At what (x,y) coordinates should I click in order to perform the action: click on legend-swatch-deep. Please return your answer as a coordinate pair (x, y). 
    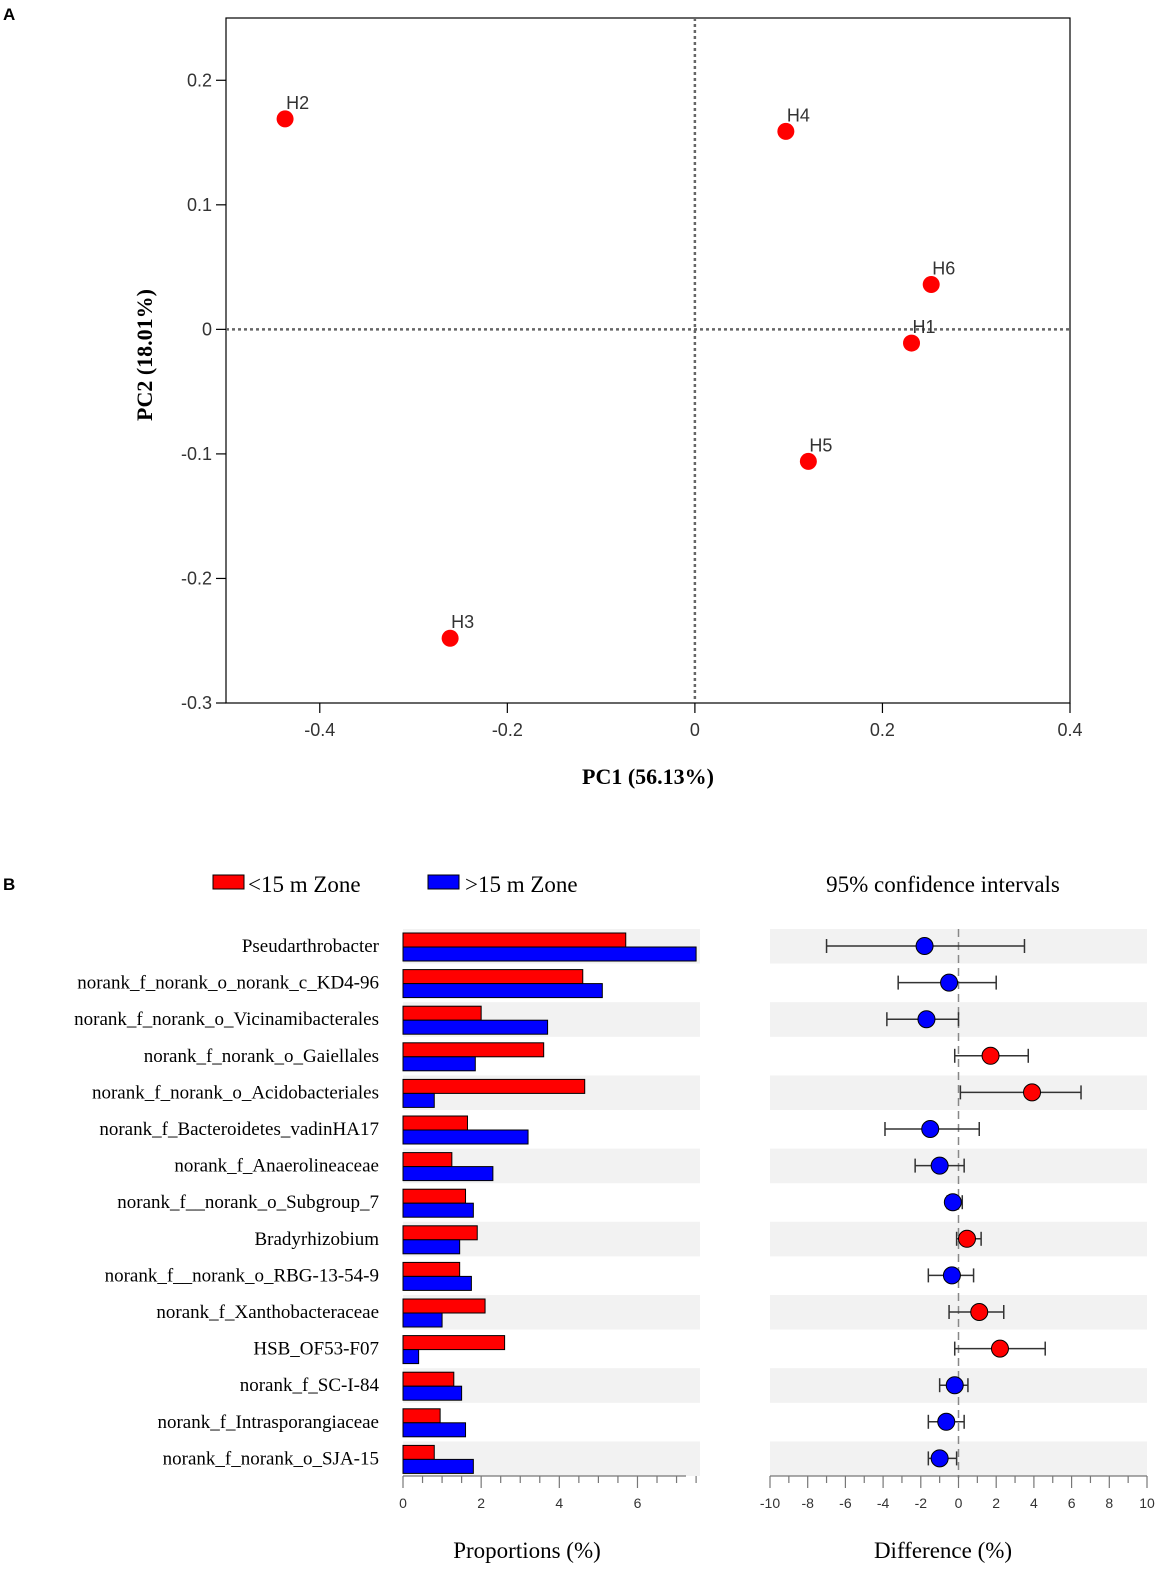
    Looking at the image, I should click on (443, 882).